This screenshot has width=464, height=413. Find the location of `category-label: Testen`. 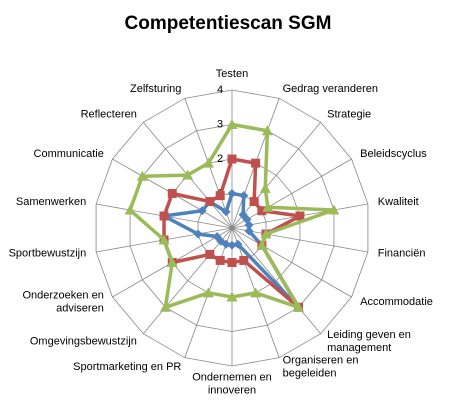

category-label: Testen is located at coordinates (232, 74).